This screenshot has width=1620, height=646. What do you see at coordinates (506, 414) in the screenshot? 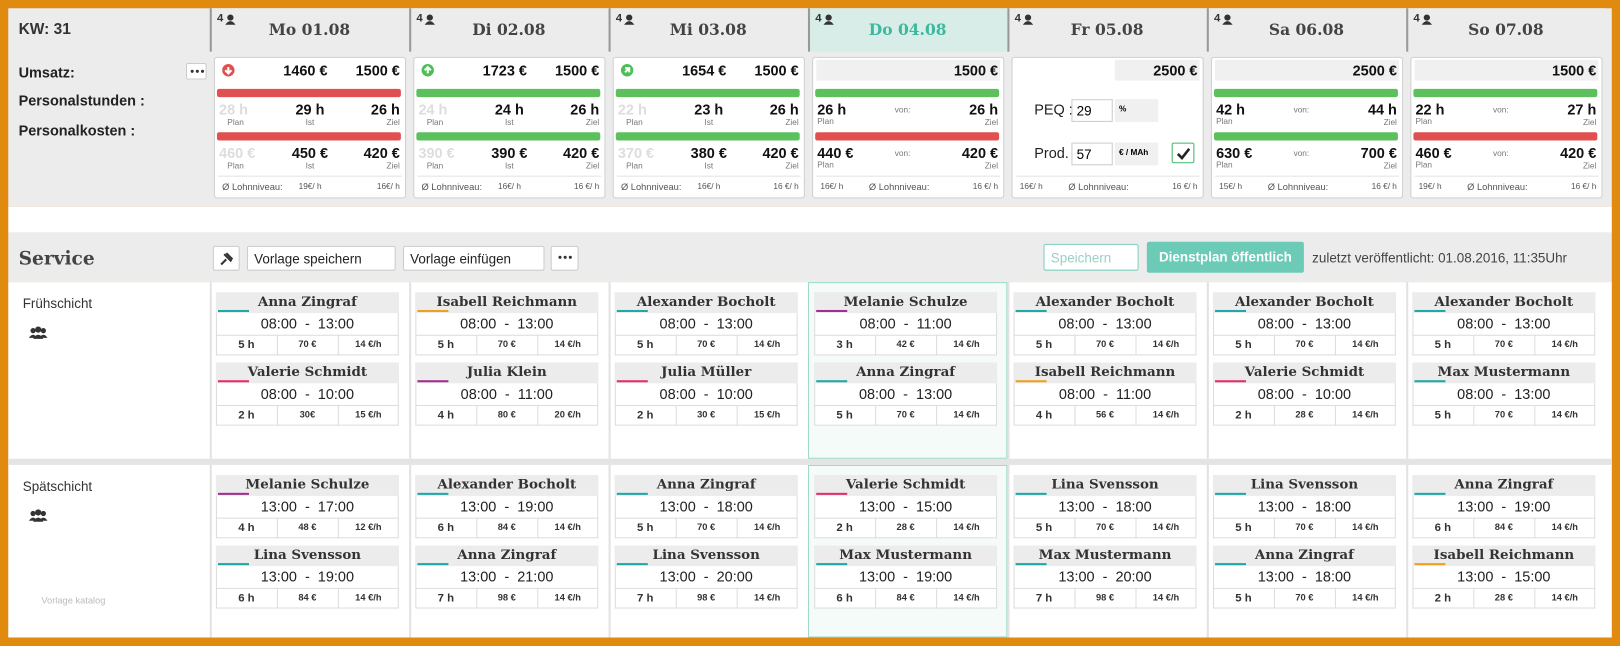
I see `shift-cost: 80 €` at bounding box center [506, 414].